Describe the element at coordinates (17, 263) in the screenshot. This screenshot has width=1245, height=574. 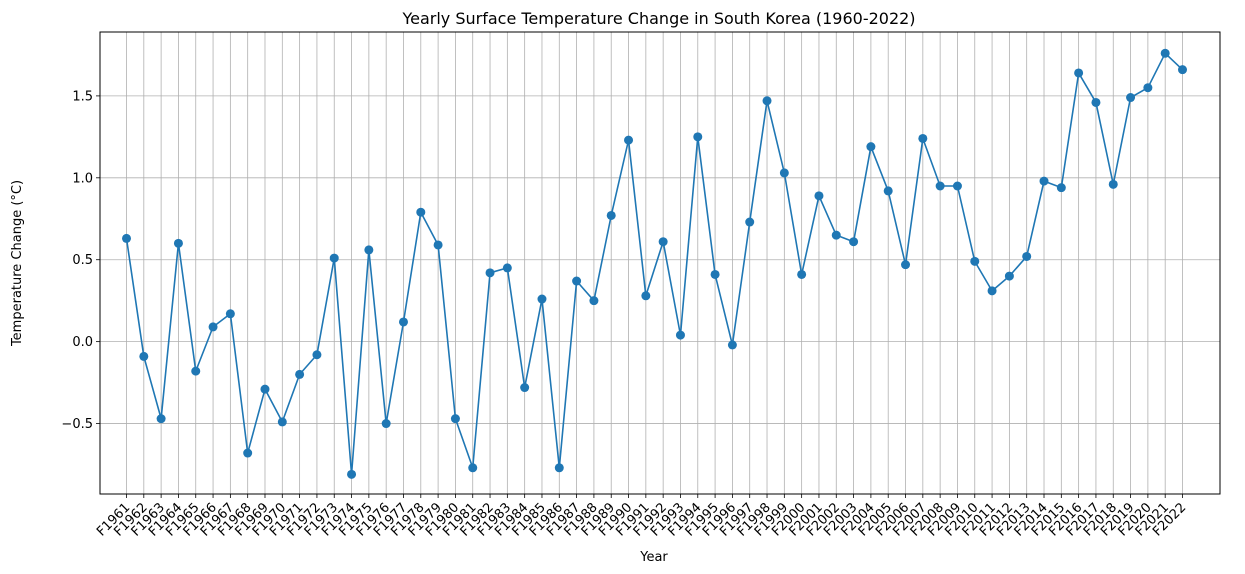
I see `y-axis-label: Temperature Change (°C)` at that location.